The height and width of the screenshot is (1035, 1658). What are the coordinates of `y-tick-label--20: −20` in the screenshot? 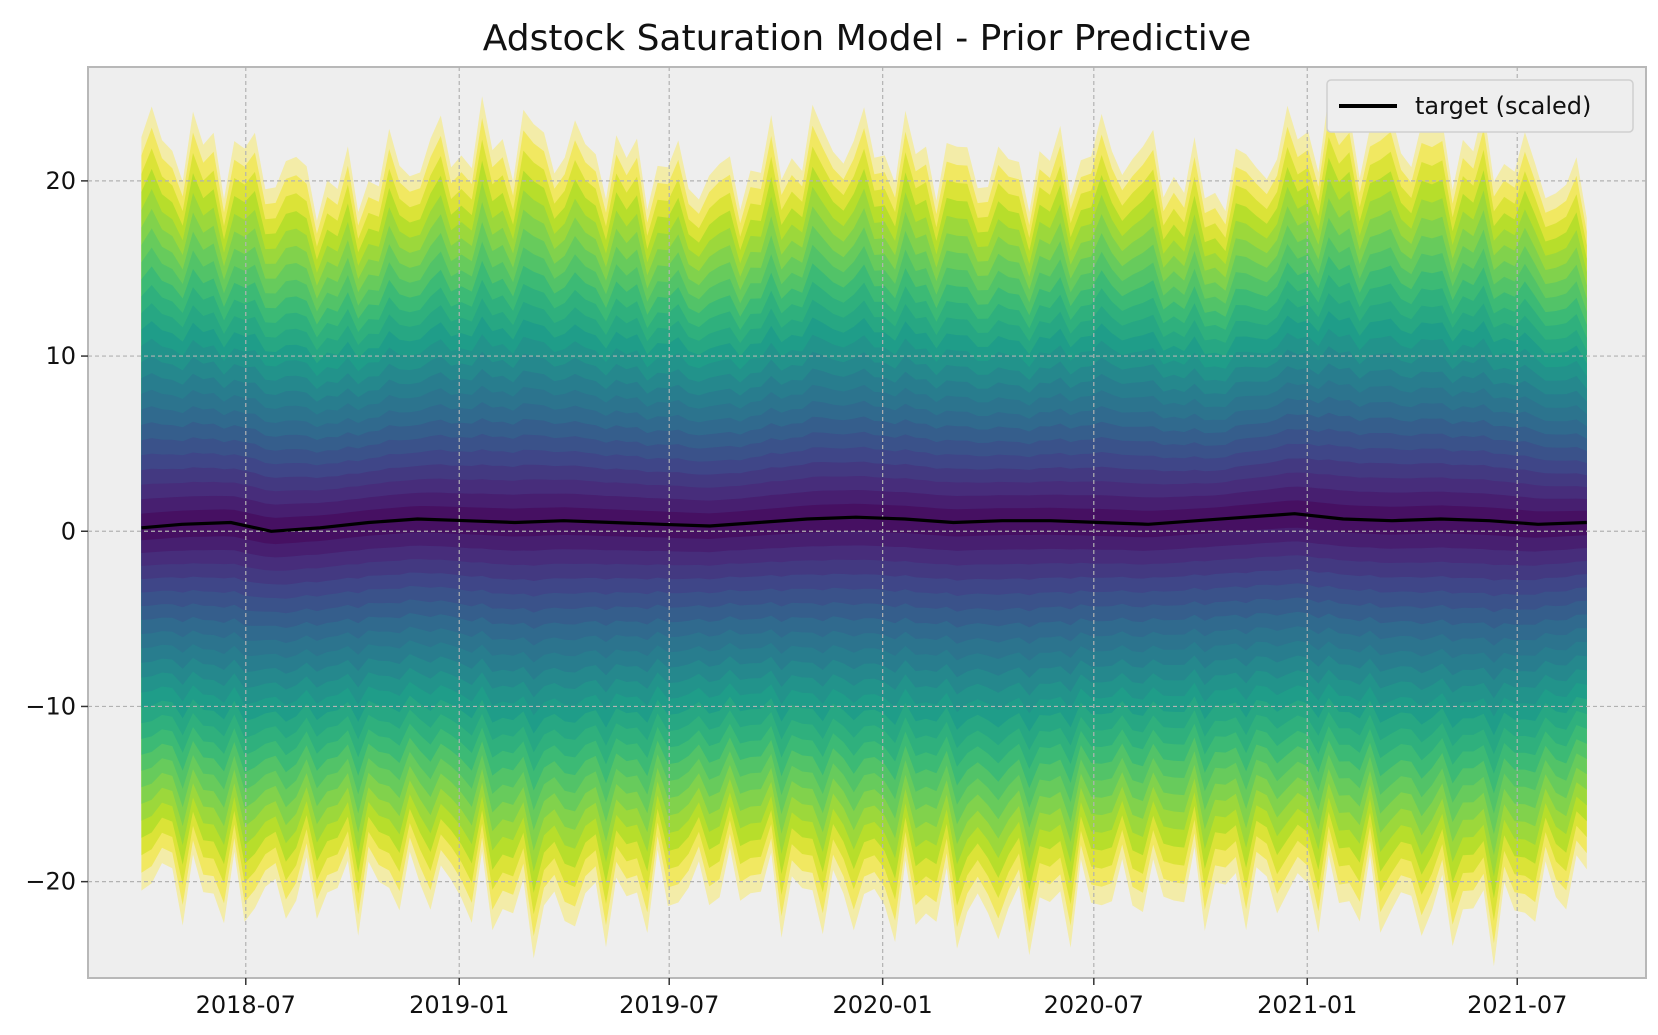 It's located at (50, 882).